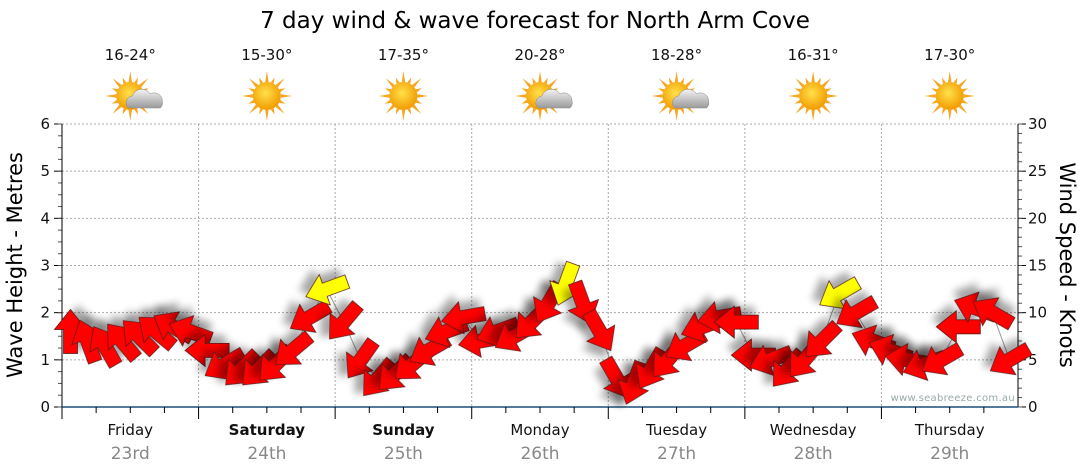 The image size is (1080, 475). I want to click on right-tick-label: 15, so click(1037, 266).